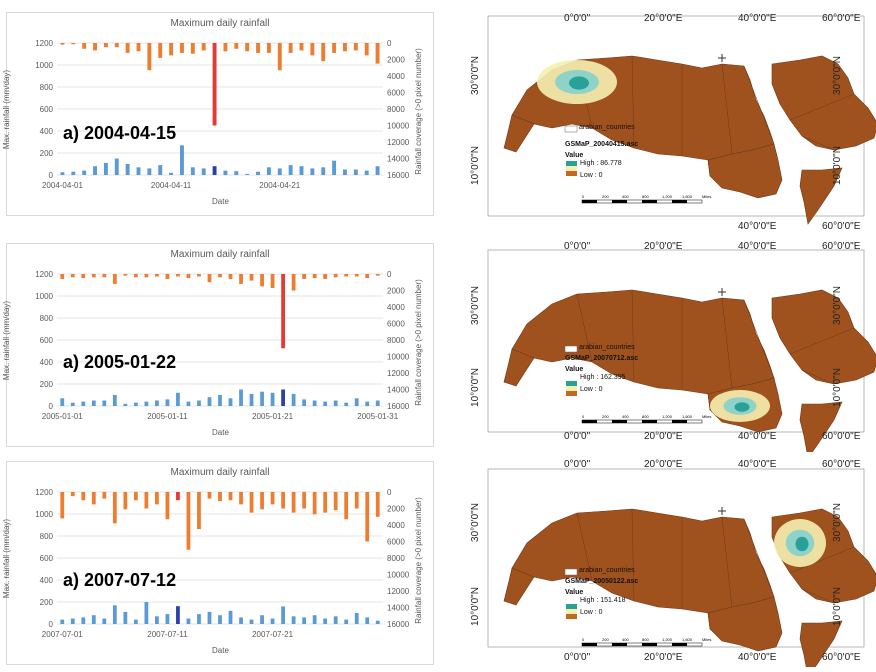 The width and height of the screenshot is (876, 672). What do you see at coordinates (645, 196) in the screenshot?
I see `scale-label: 800` at bounding box center [645, 196].